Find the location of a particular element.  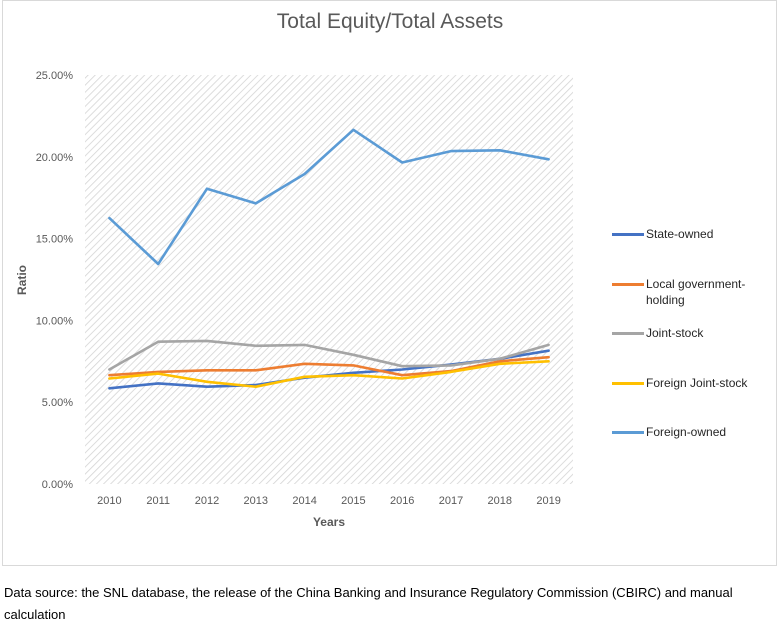

x-tick-label: 2014 is located at coordinates (304, 501).